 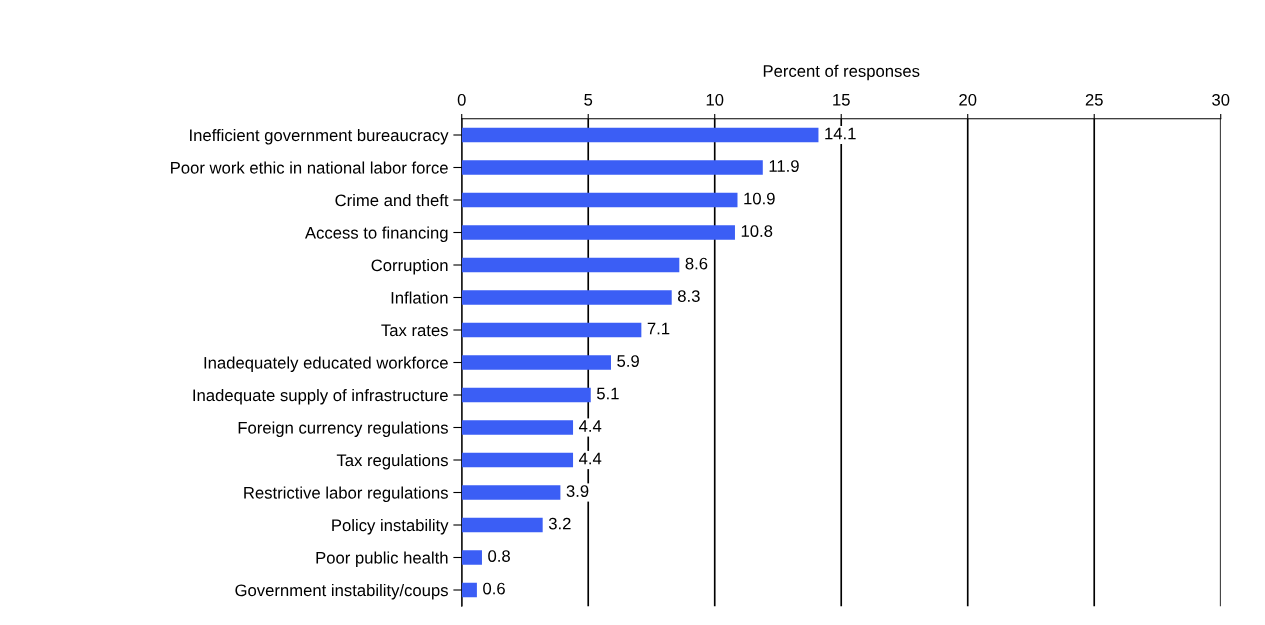 What do you see at coordinates (1094, 99) in the screenshot?
I see `x-tick-label: 25` at bounding box center [1094, 99].